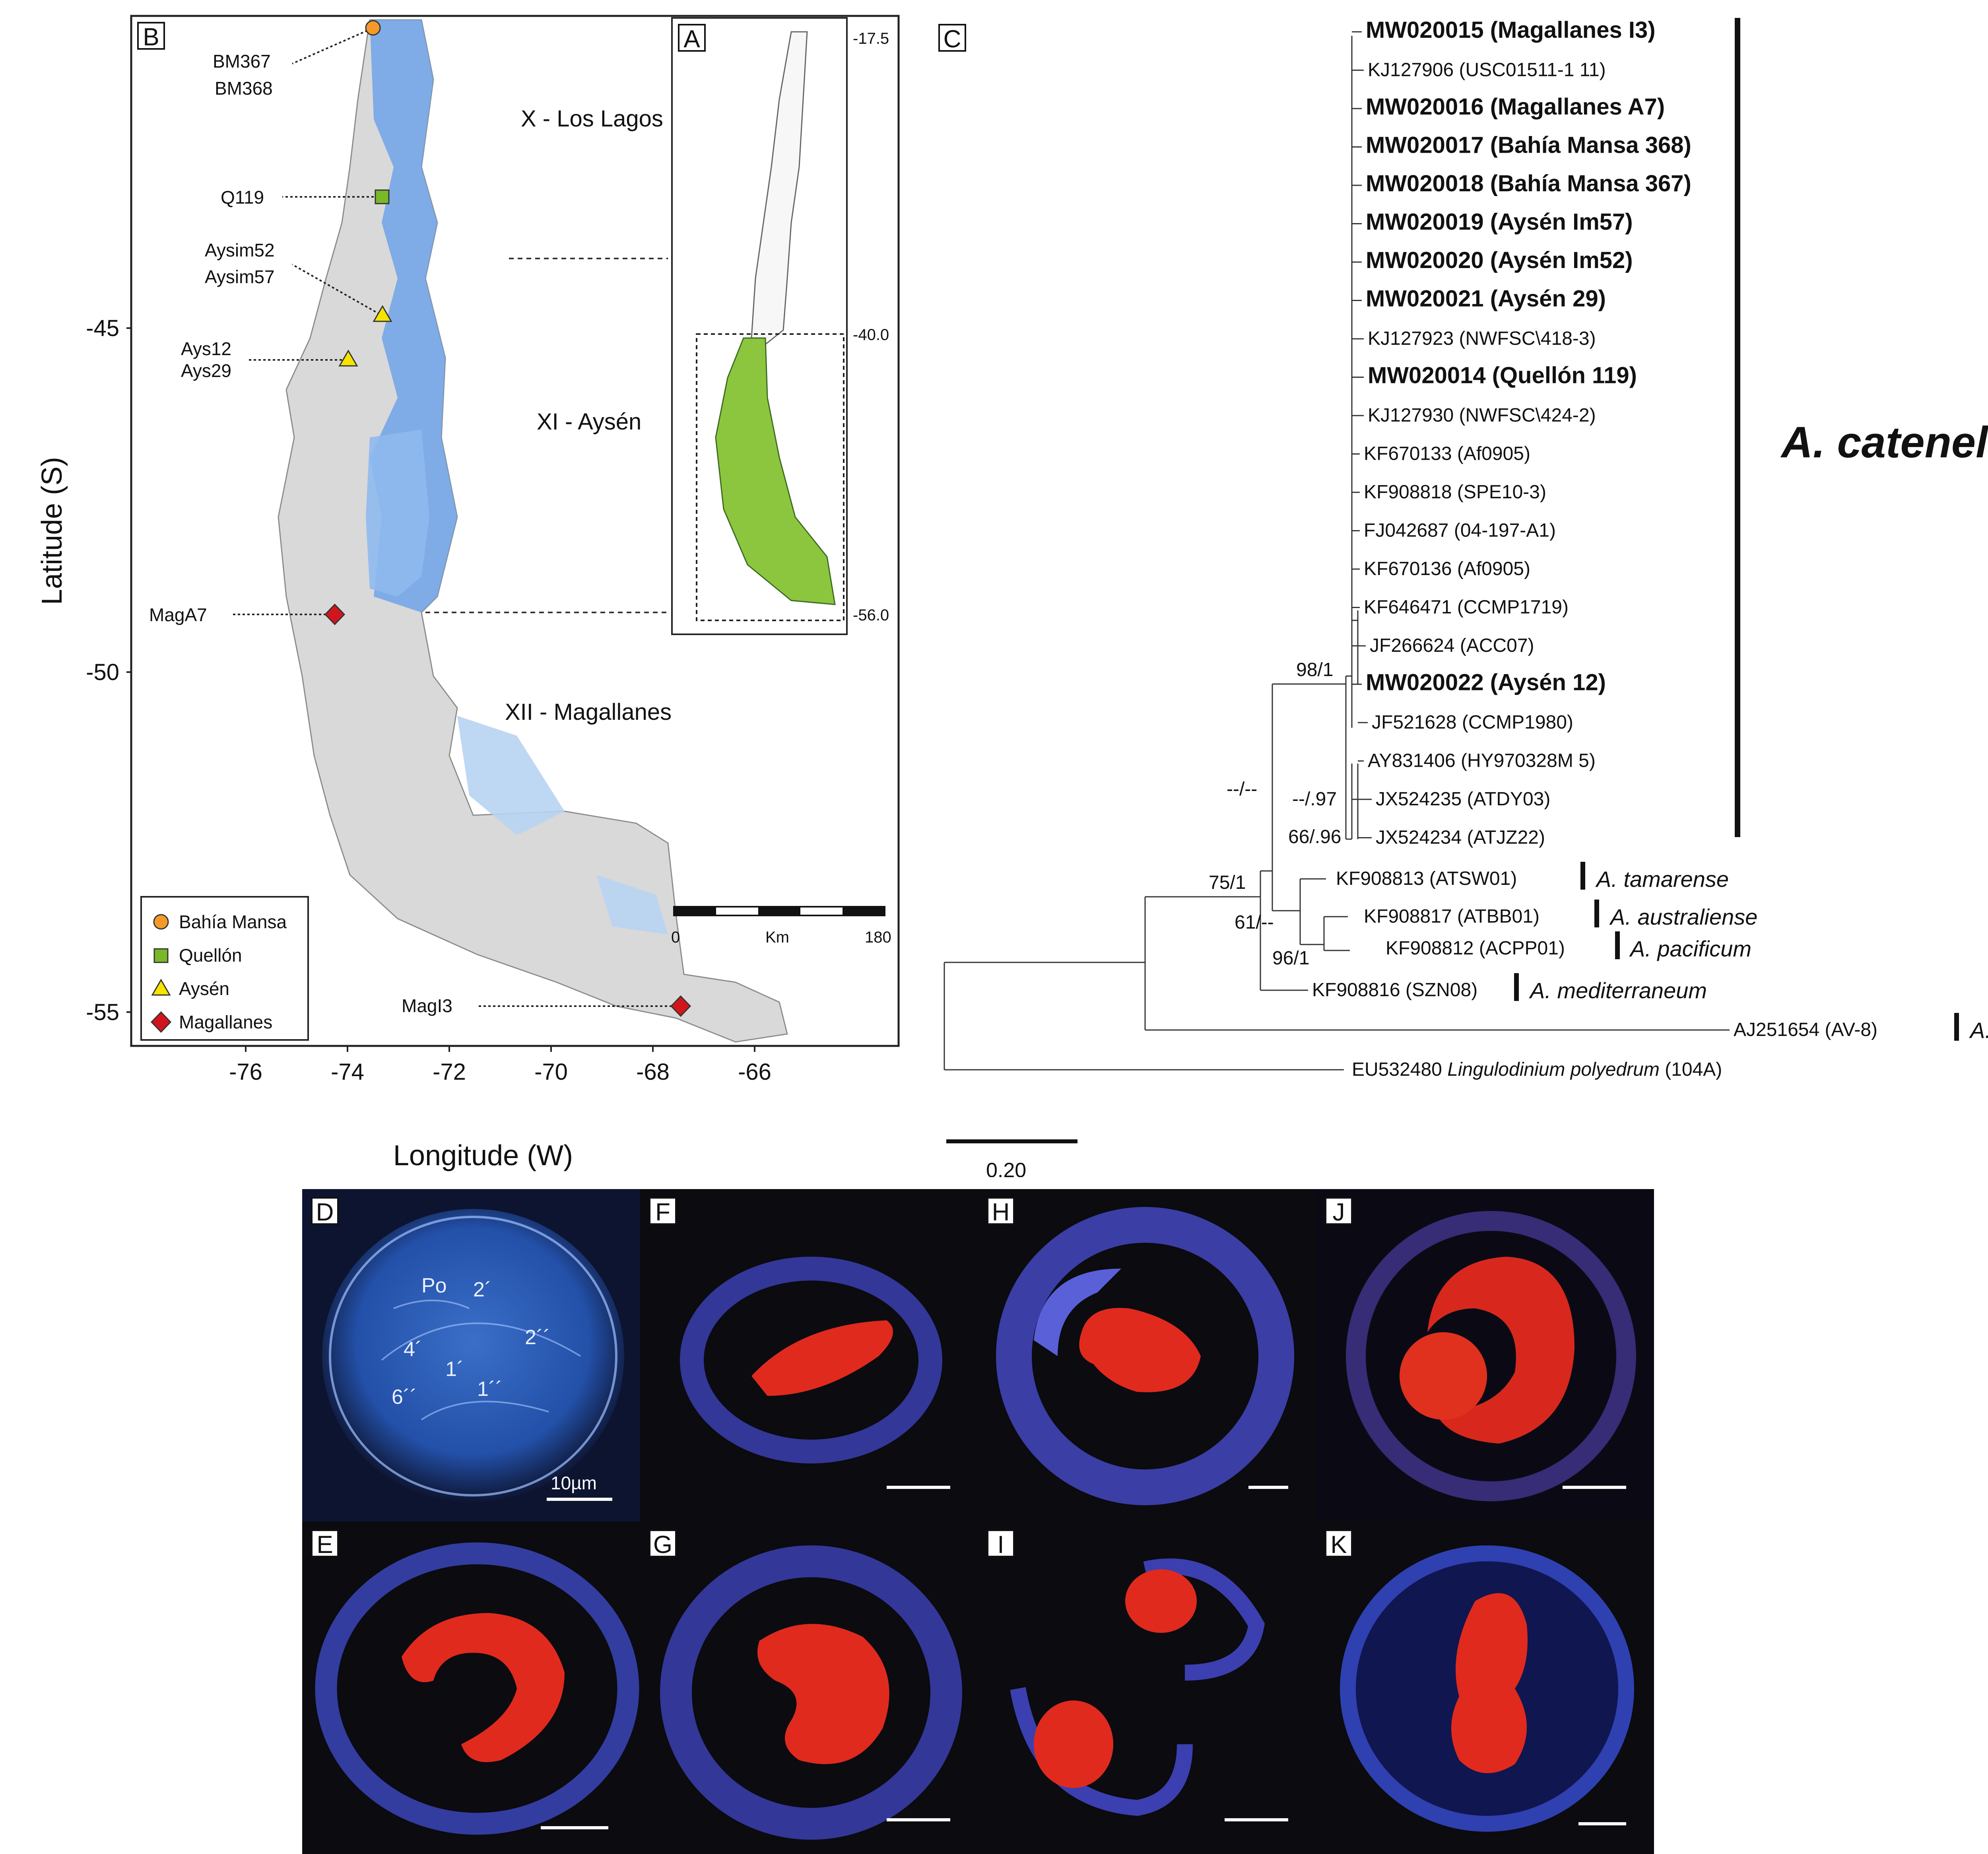  I want to click on micrograph-f: F, so click(809, 1355).